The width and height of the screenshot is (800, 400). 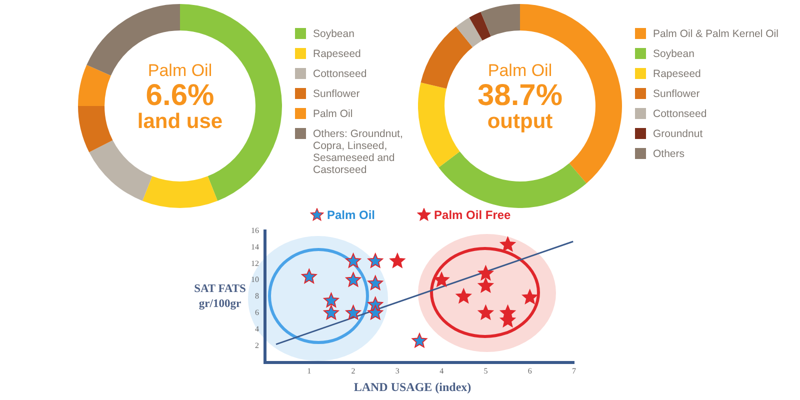 I want to click on x-tick-label: 7, so click(x=574, y=371).